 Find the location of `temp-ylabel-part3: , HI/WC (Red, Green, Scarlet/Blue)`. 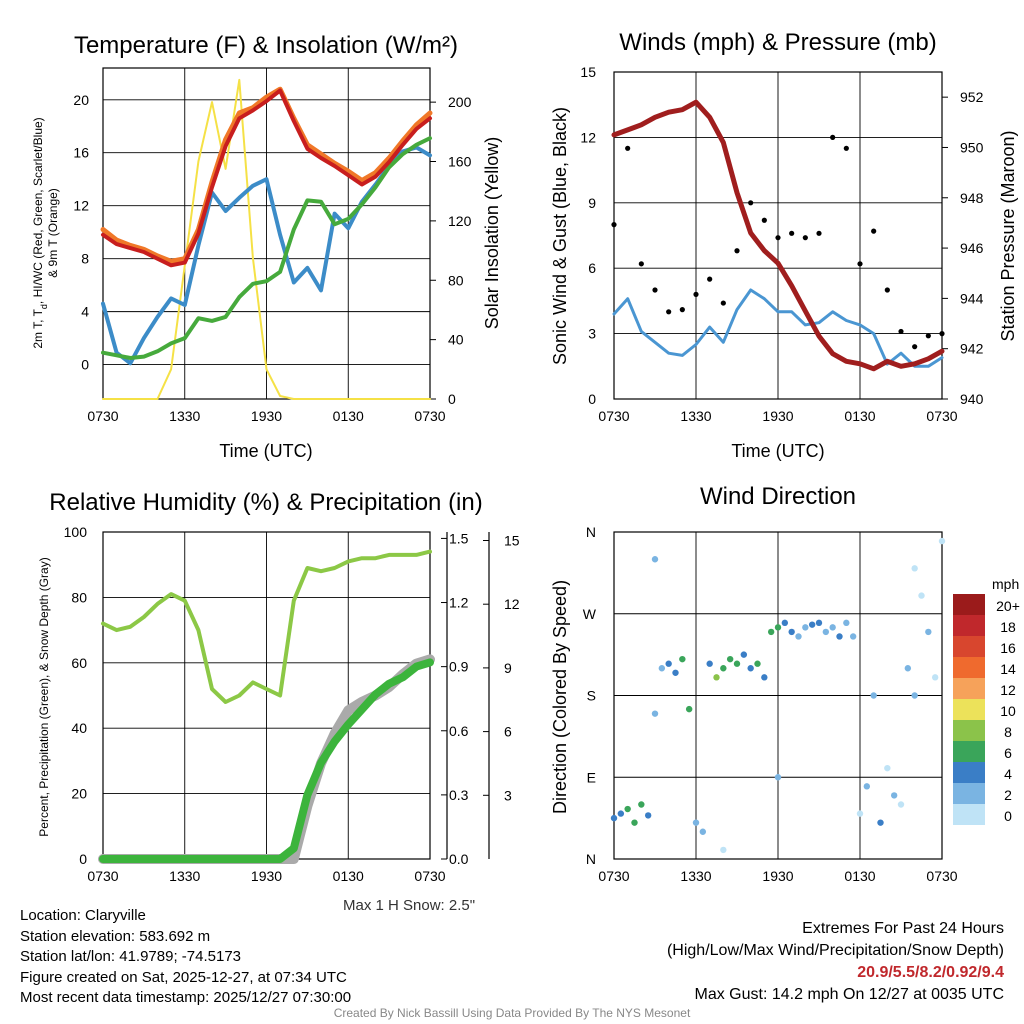

temp-ylabel-part3: , HI/WC (Red, Green, Scarlet/Blue) is located at coordinates (38, 210).